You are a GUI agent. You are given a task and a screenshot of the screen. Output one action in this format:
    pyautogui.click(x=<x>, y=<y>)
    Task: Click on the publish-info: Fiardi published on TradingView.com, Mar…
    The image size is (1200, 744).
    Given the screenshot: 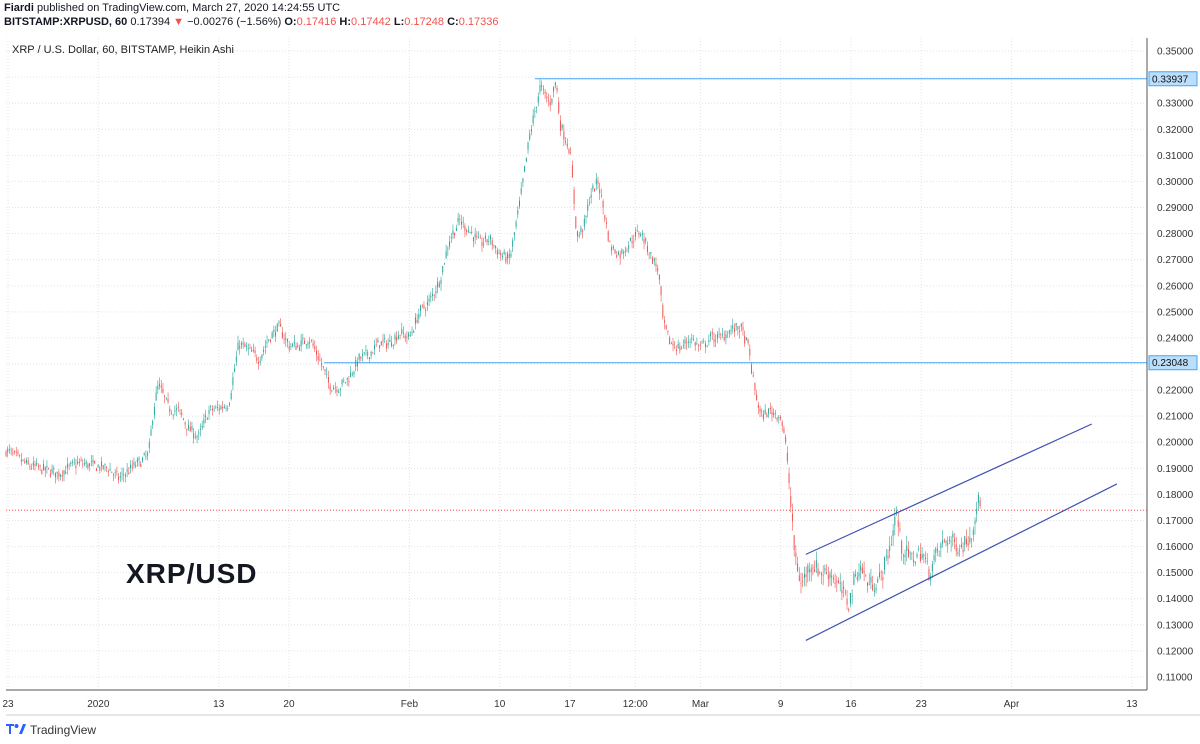 What is the action you would take?
    pyautogui.click(x=172, y=8)
    